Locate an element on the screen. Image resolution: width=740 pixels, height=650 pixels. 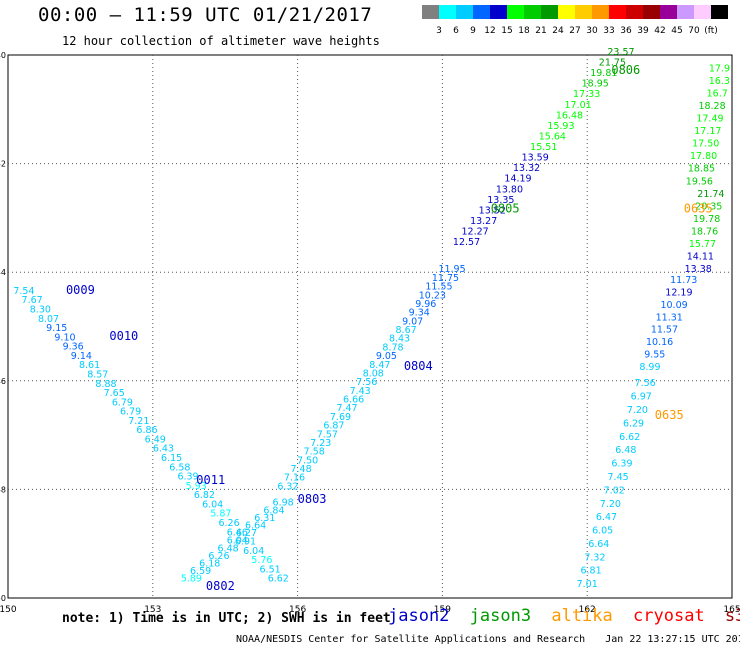
scale-label: 3 is located at coordinates (439, 31).